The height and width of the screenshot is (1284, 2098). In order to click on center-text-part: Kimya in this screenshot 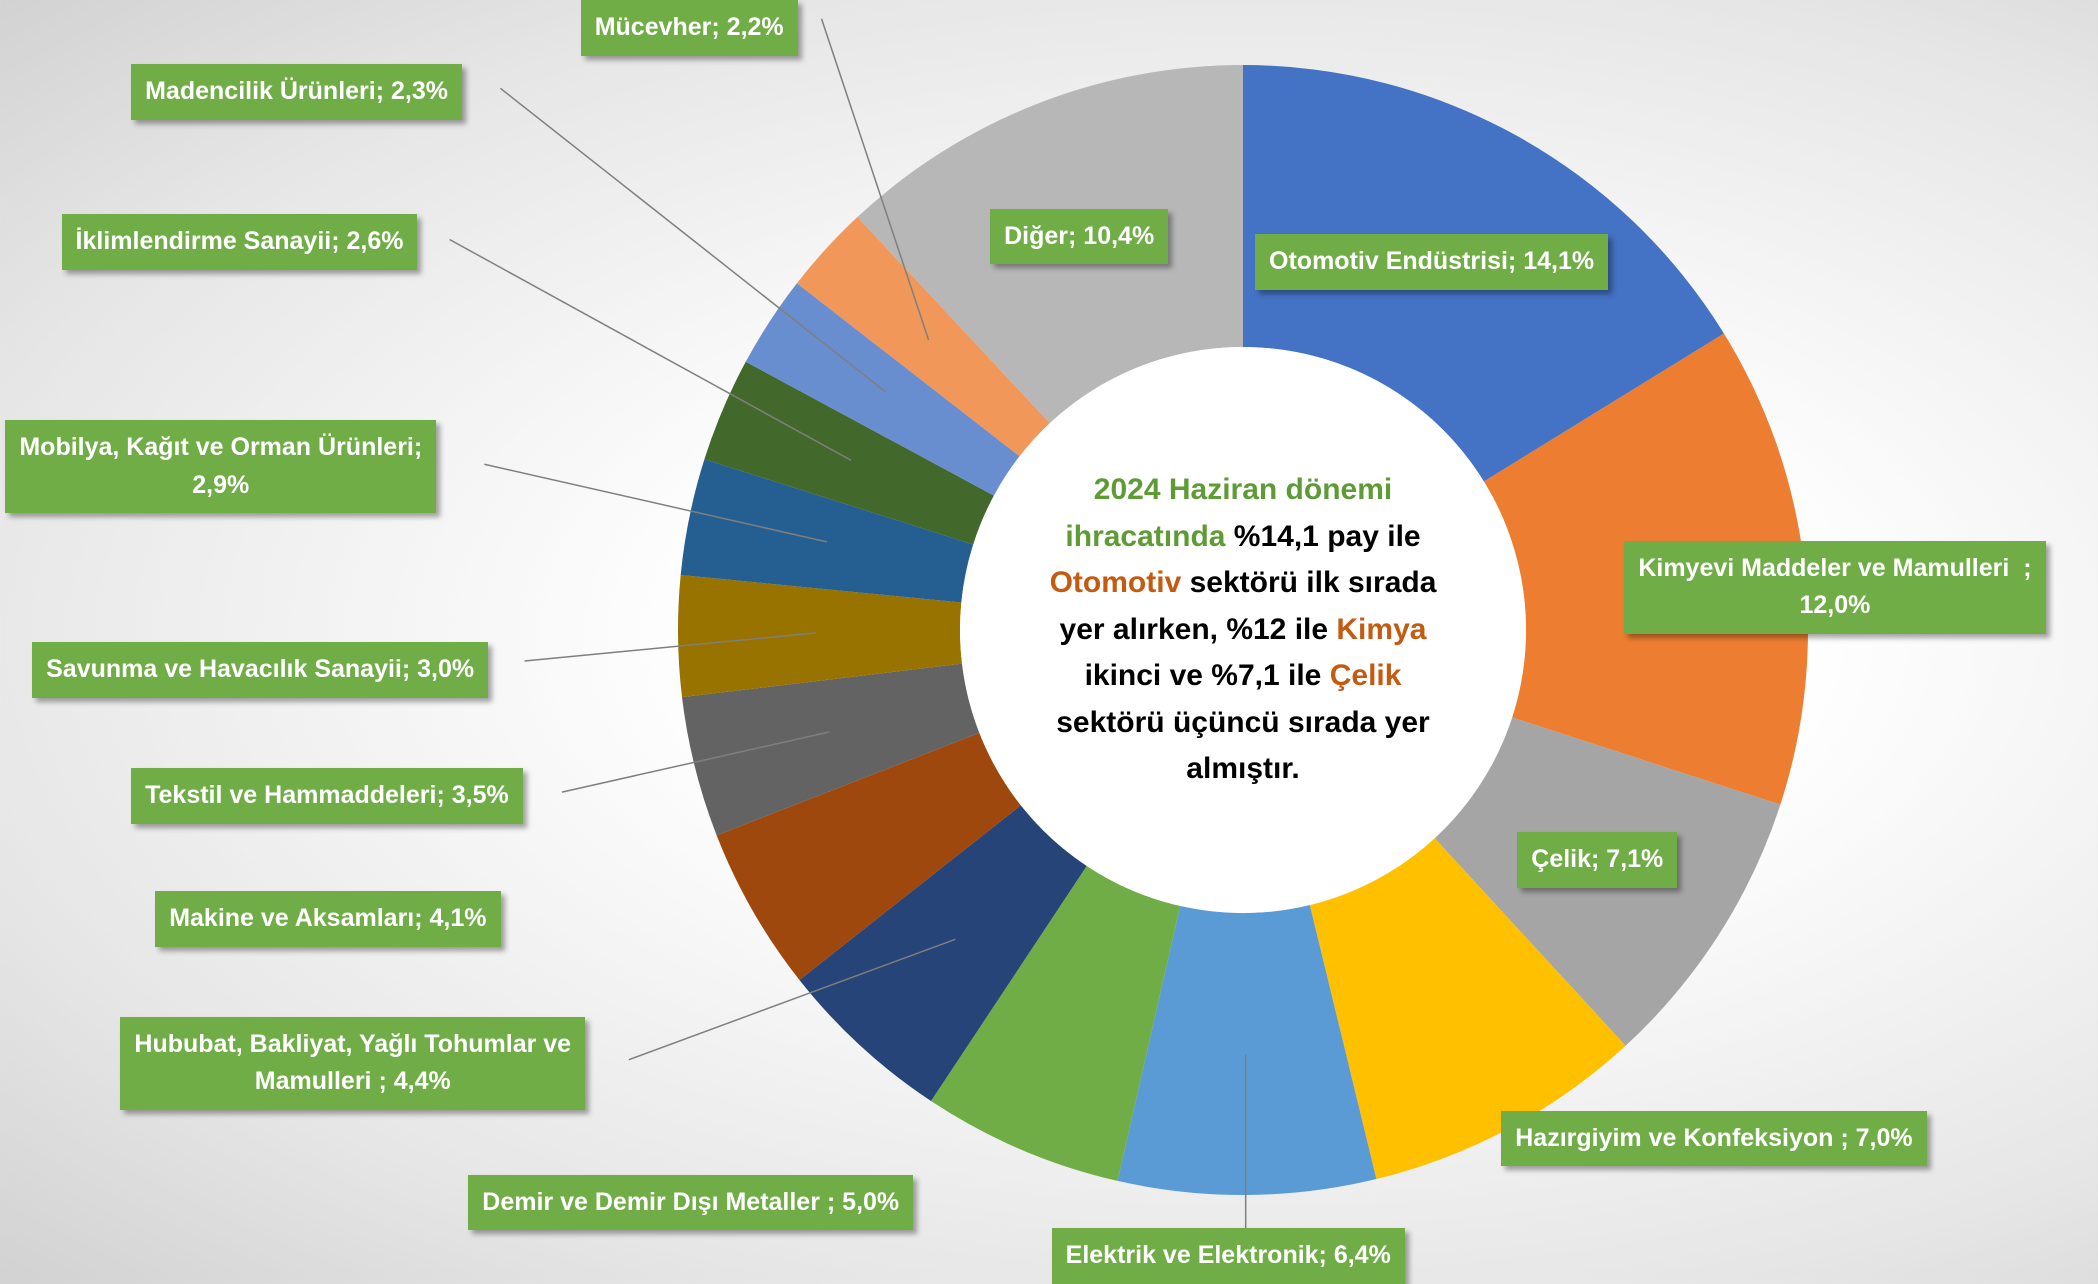, I will do `click(1381, 629)`.